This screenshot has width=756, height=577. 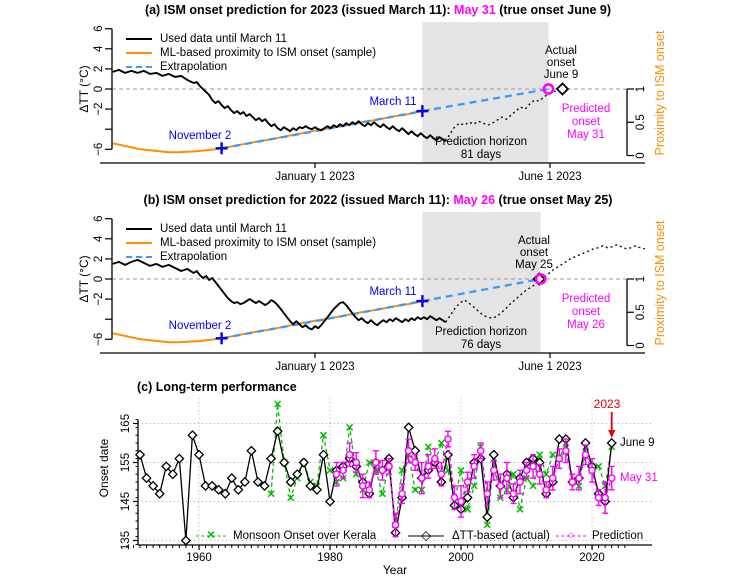 I want to click on panel-a-legend-extrapolation: Extrapolation, so click(x=176, y=67).